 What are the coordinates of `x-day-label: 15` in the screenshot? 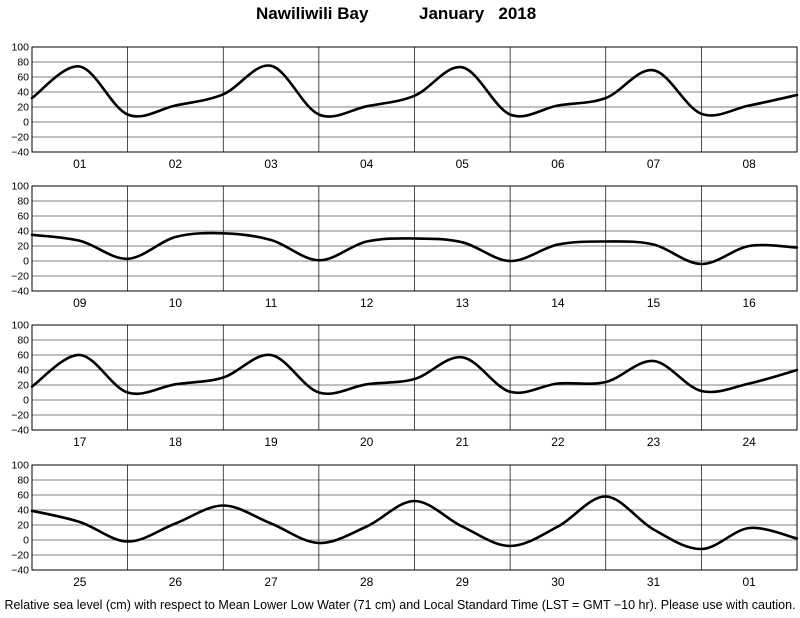 It's located at (654, 303).